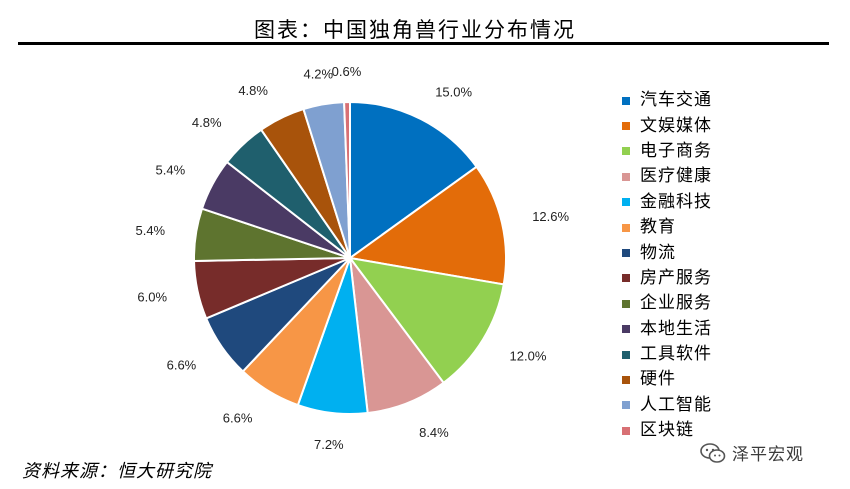  Describe the element at coordinates (712, 227) in the screenshot. I see `legend-item-5: 教育` at that location.